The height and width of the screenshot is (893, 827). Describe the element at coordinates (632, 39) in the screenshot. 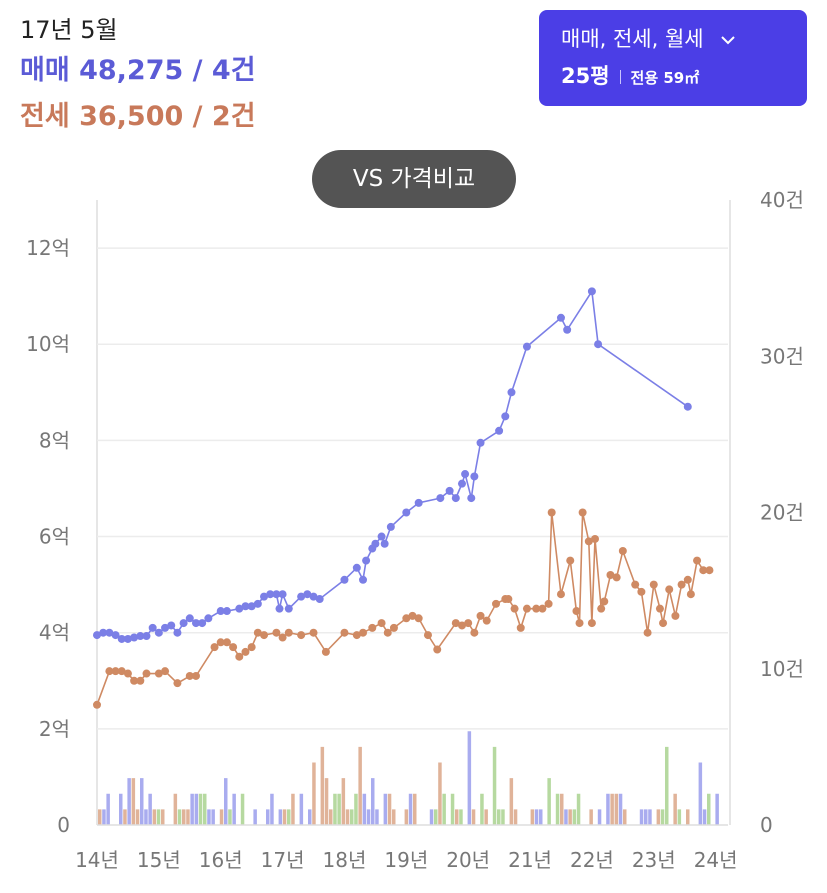

I see `trade-type-label: 매매, 전세, 월세` at that location.